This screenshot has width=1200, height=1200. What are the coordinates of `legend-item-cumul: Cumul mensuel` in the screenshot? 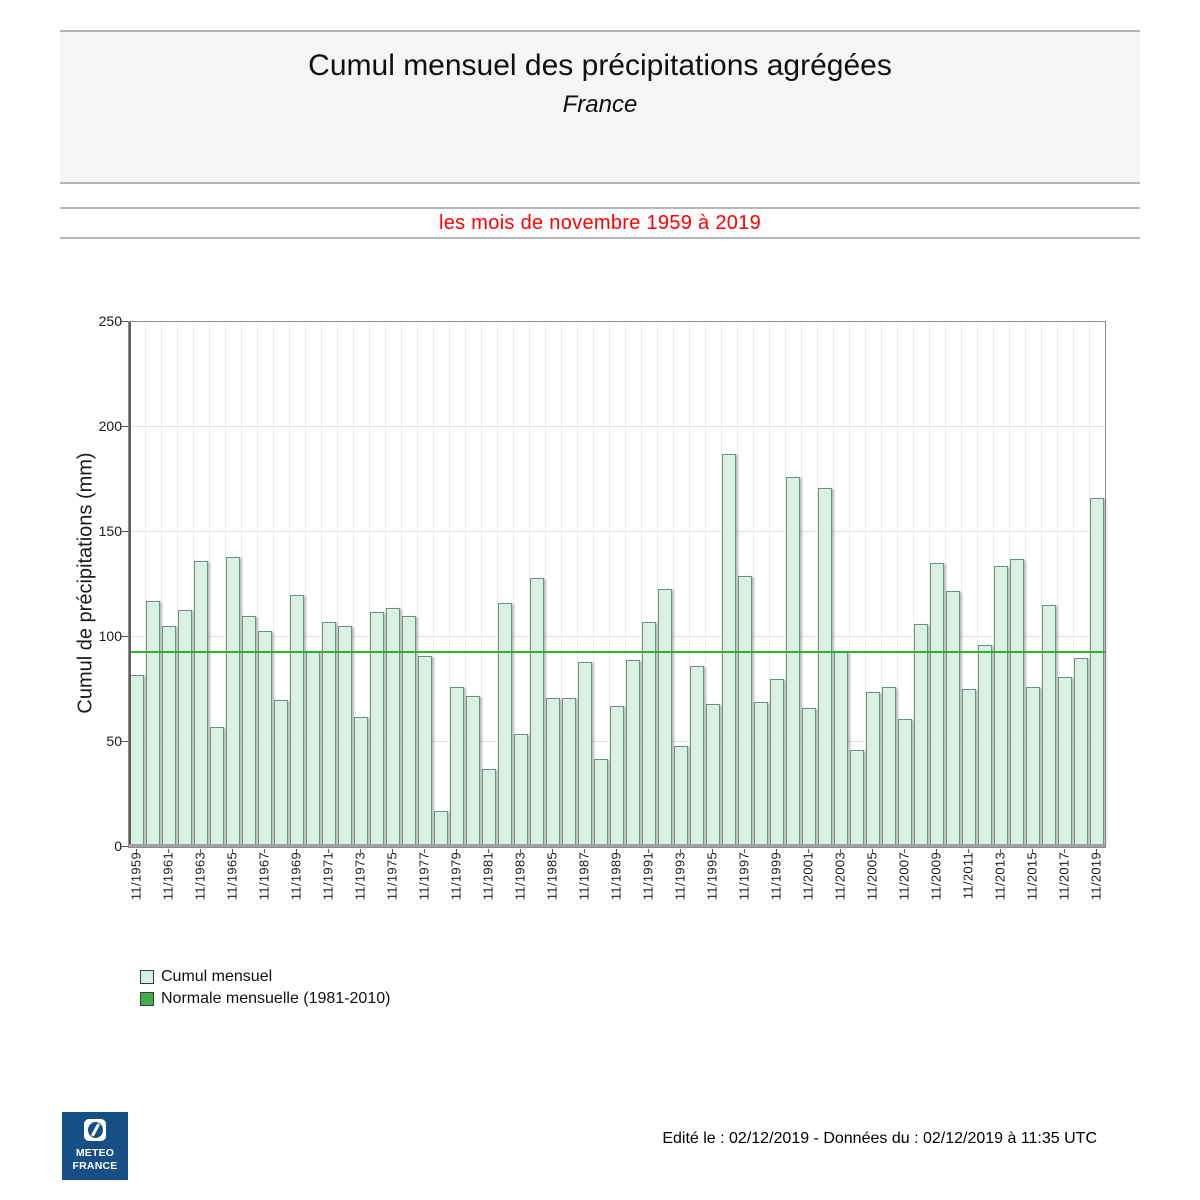 It's located at (265, 977).